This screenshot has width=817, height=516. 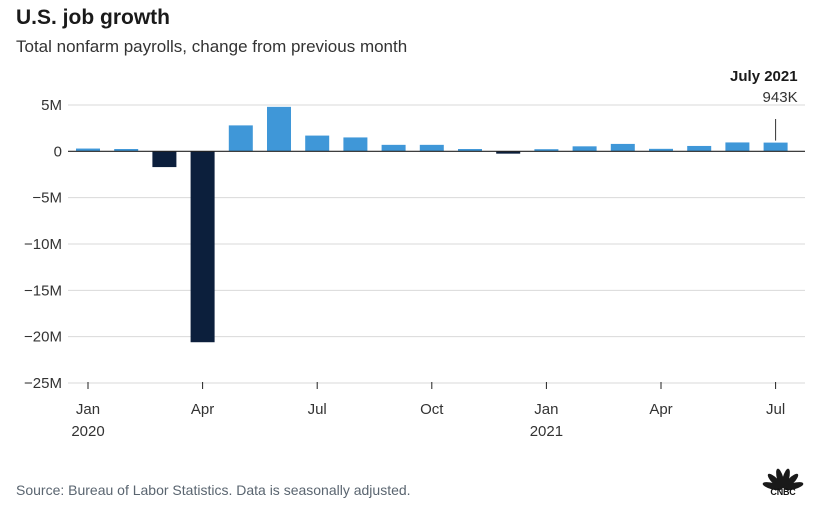 I want to click on y-axis-tick-labels: 5M 0 −5M −10M −15M −20M −25M, so click(x=43, y=244).